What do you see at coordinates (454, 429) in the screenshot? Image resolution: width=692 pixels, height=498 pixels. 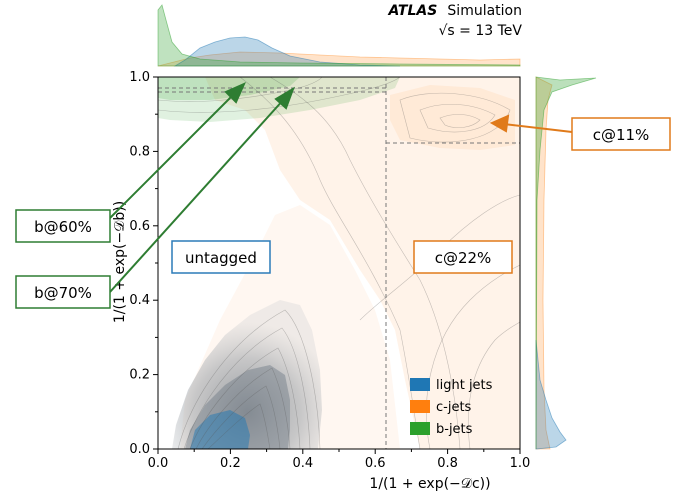 I see `legend-label-b-jets: b-jets` at bounding box center [454, 429].